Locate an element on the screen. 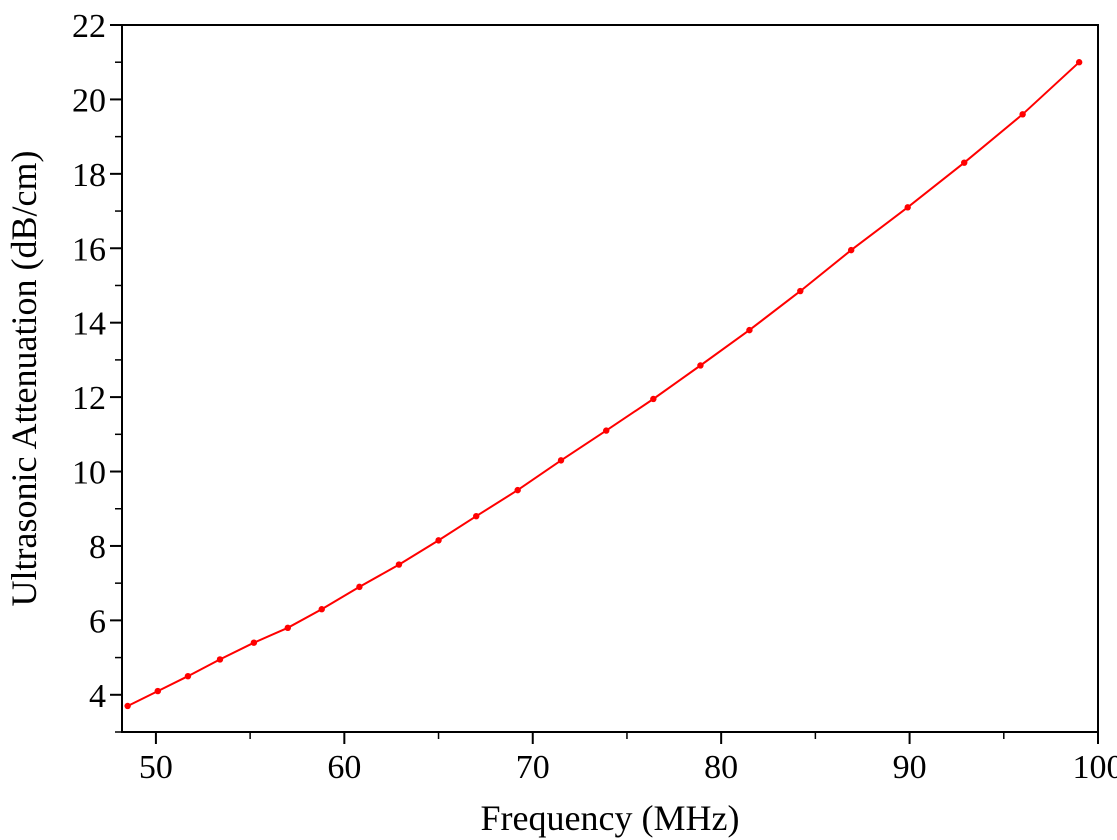  y-tick-label: 18 is located at coordinates (89, 175).